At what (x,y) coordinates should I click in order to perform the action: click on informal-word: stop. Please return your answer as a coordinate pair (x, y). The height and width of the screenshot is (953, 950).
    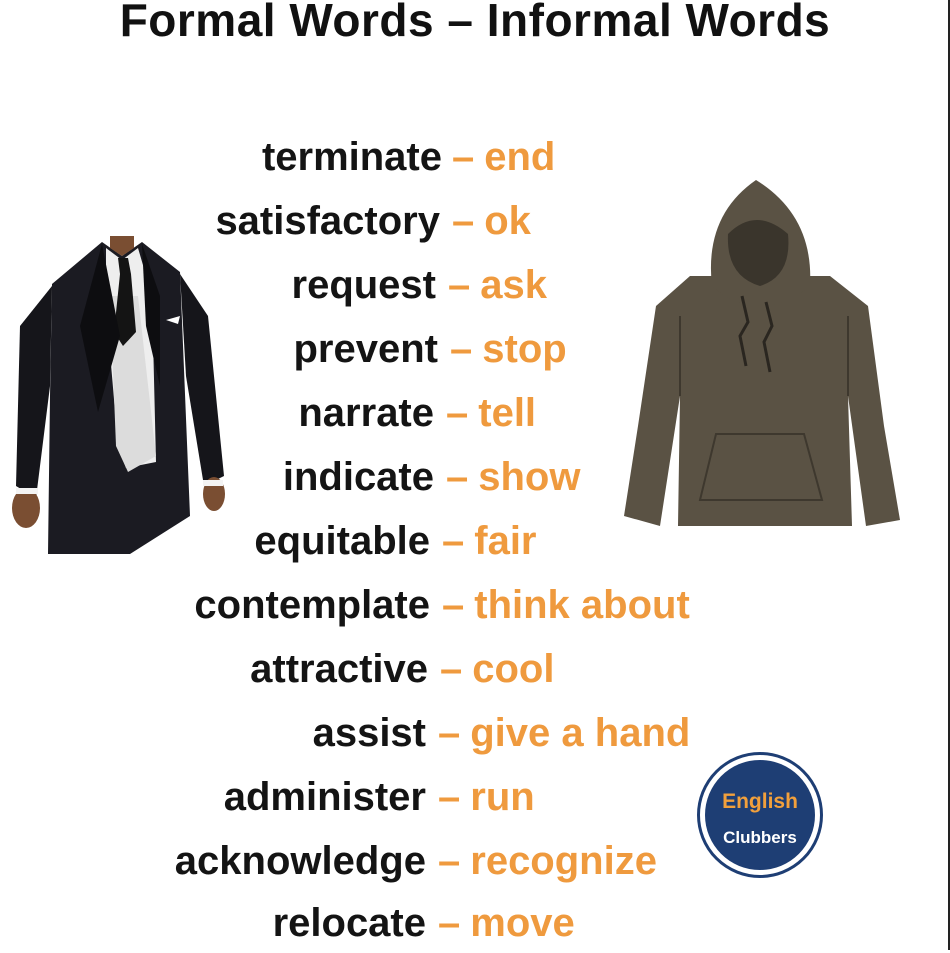
    Looking at the image, I should click on (524, 349).